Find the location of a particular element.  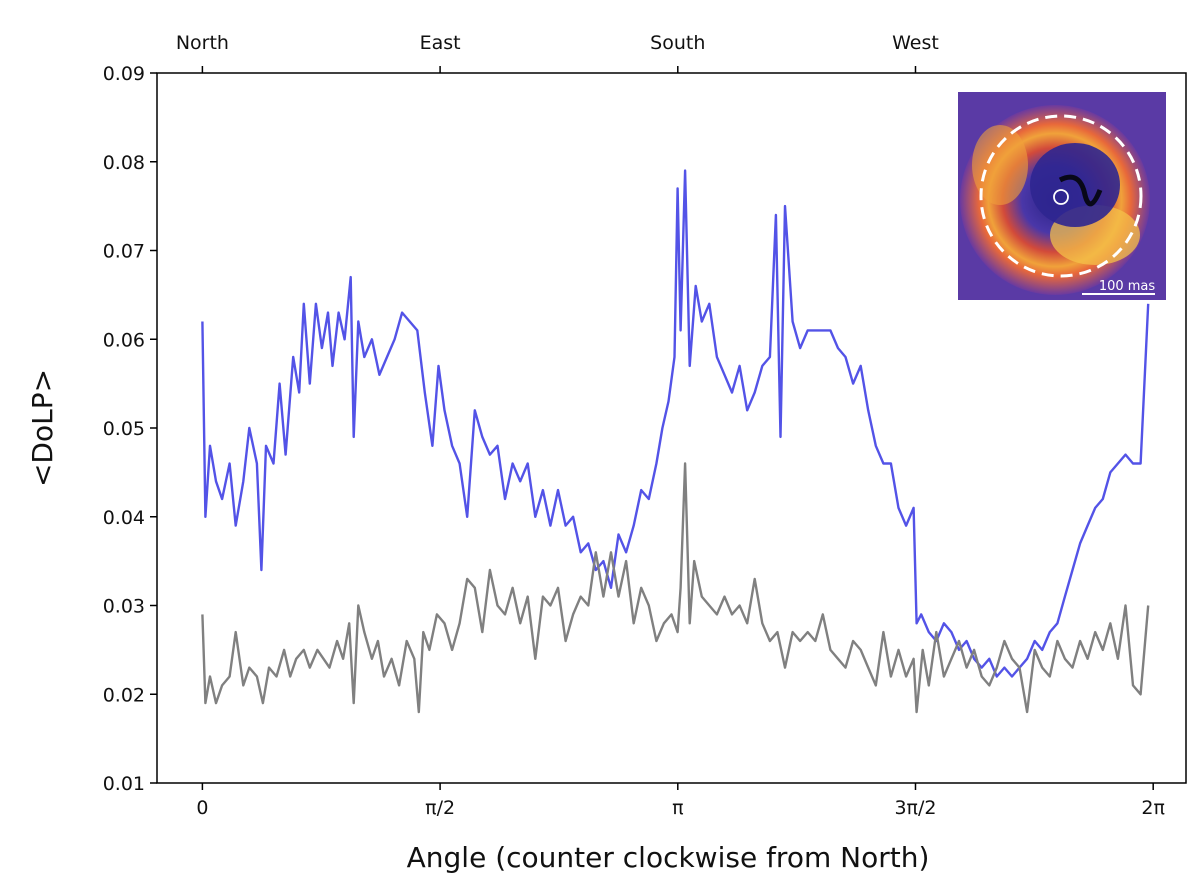

y-tick-label: 0.08 is located at coordinates (124, 163).